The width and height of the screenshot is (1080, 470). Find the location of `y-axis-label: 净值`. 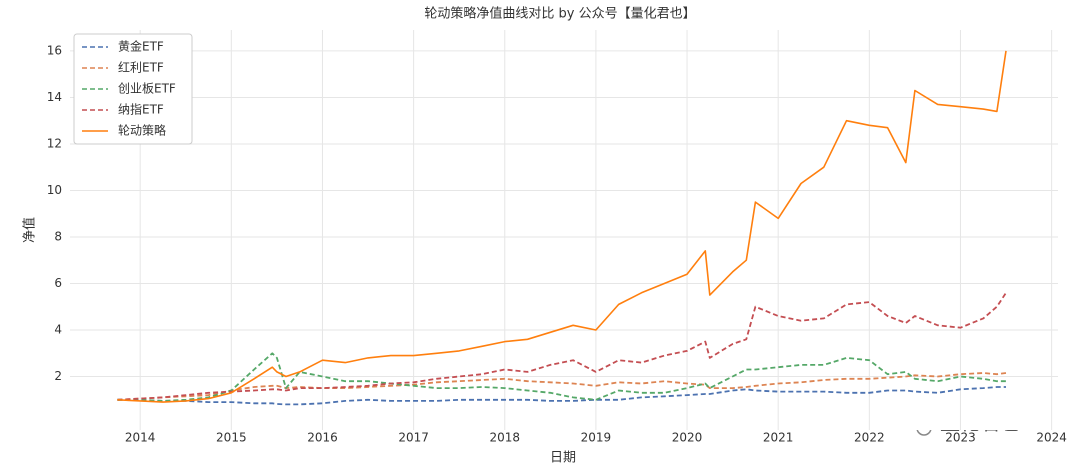

y-axis-label: 净值 is located at coordinates (30, 230).